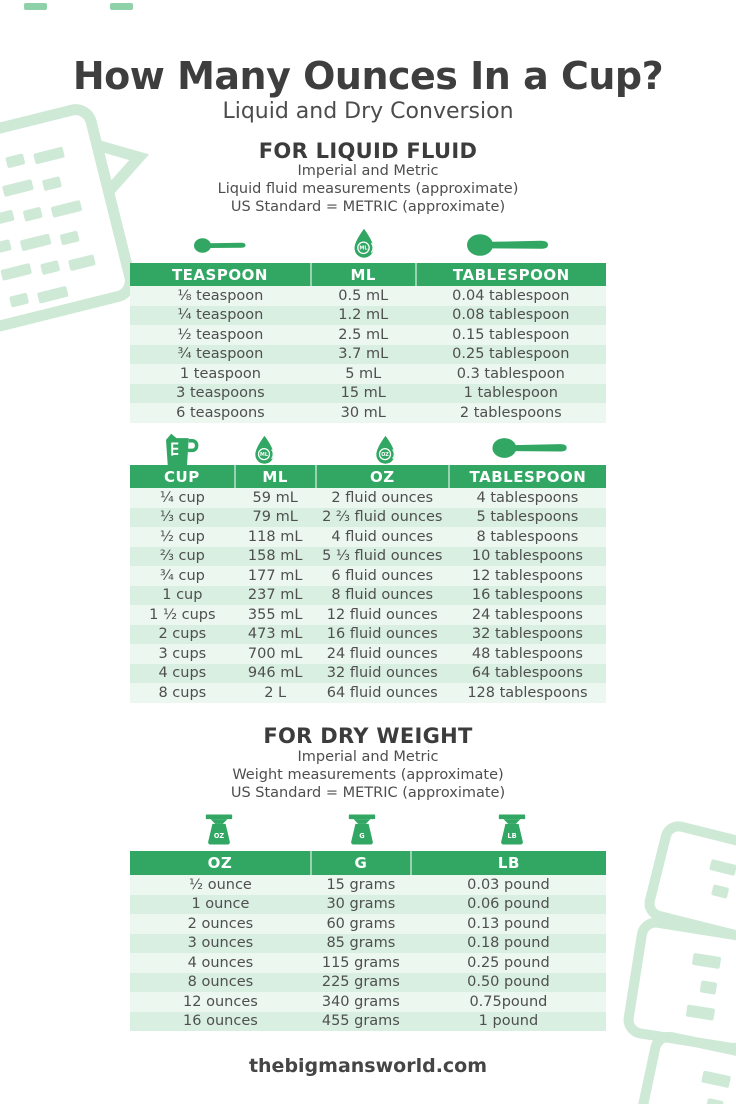  Describe the element at coordinates (368, 693) in the screenshot. I see `table-row: 8 cups 2 L 64 fluid ounces 128 tablespoons` at that location.